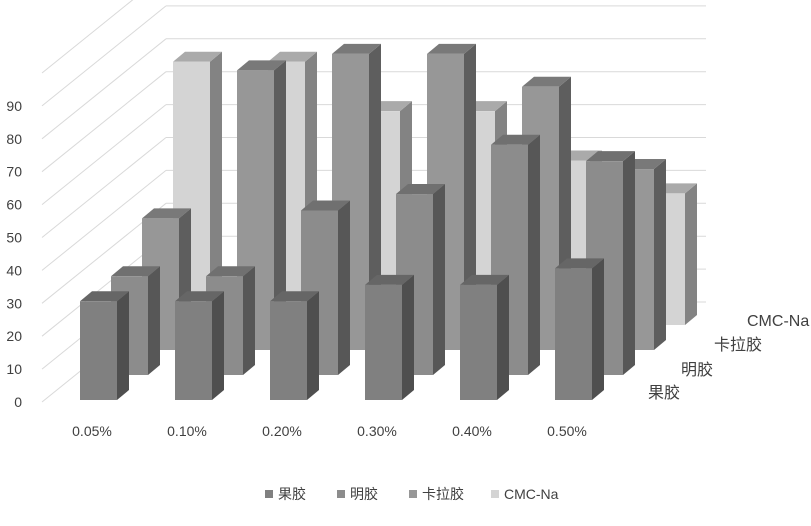 Image resolution: width=811 pixels, height=526 pixels. I want to click on y-tick-label: 30, so click(14, 303).